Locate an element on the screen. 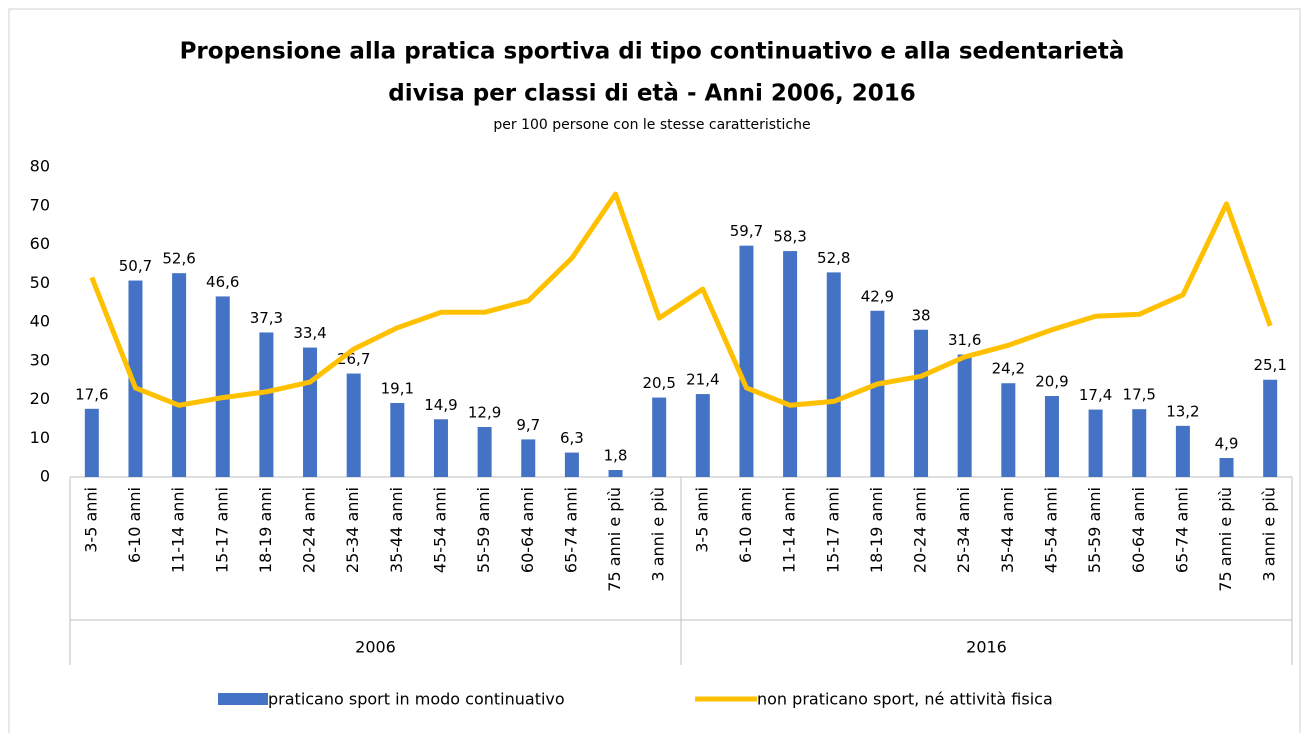 The image size is (1304, 737). y-tick-label: 30 is located at coordinates (40, 359).